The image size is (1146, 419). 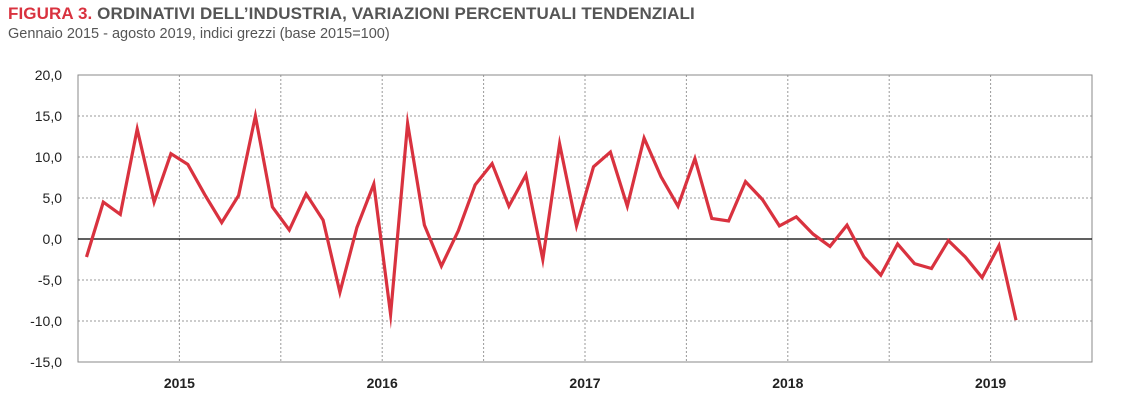 I want to click on x-tick-label: 2019, so click(x=990, y=383).